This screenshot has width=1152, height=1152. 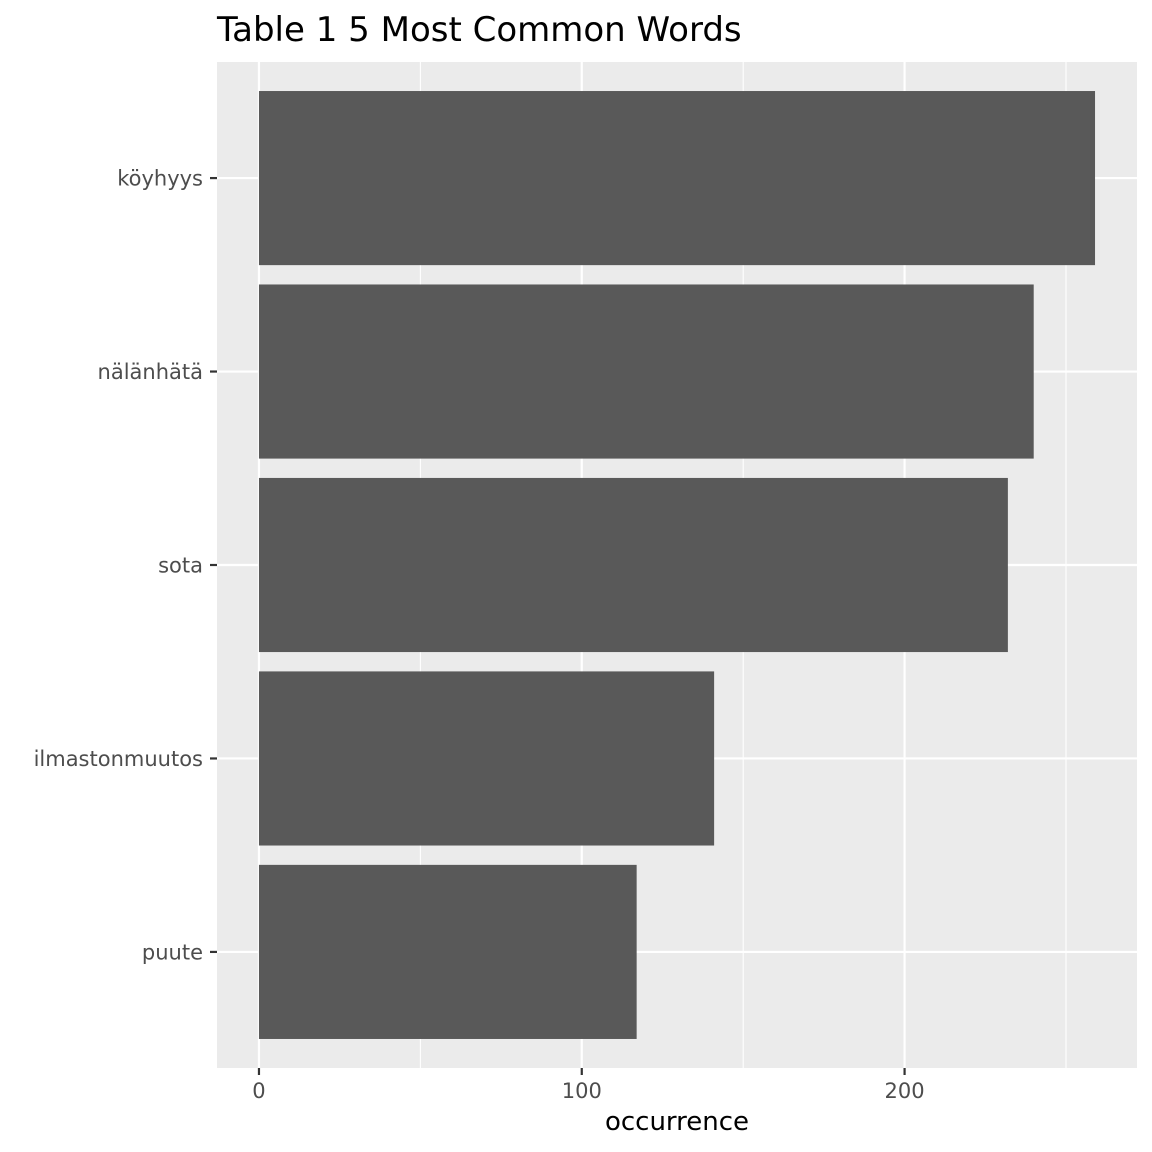 I want to click on x-axis: 0 100 200, so click(x=588, y=1085).